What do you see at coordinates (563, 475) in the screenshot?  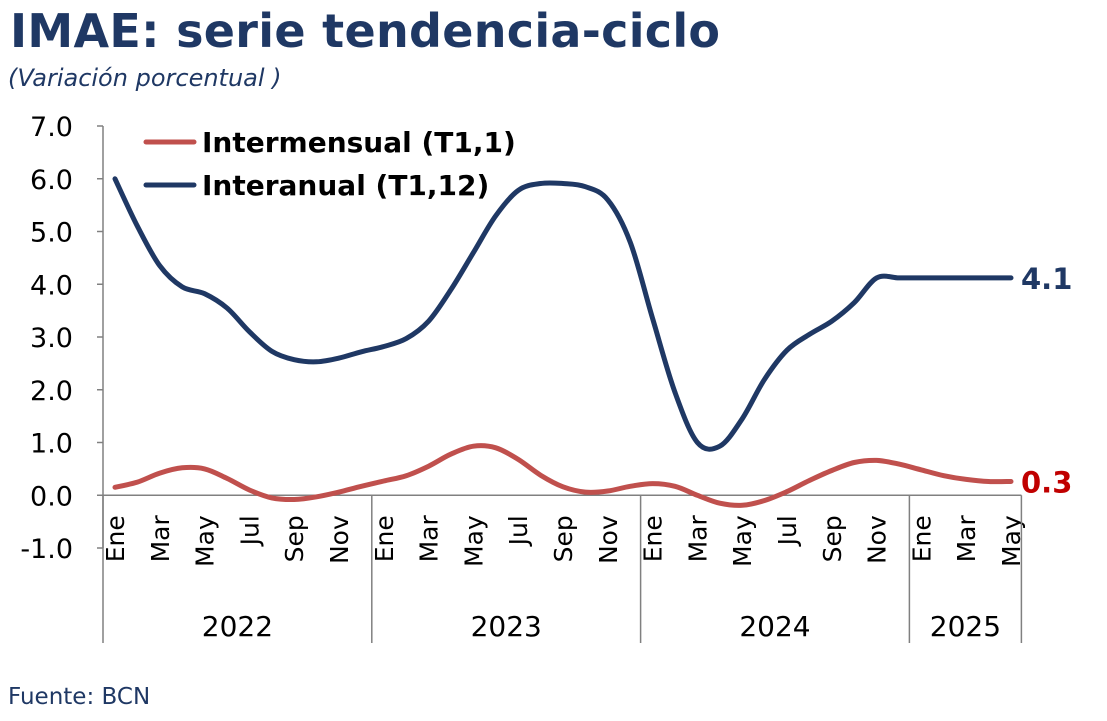 I see `series-line-intermensual` at bounding box center [563, 475].